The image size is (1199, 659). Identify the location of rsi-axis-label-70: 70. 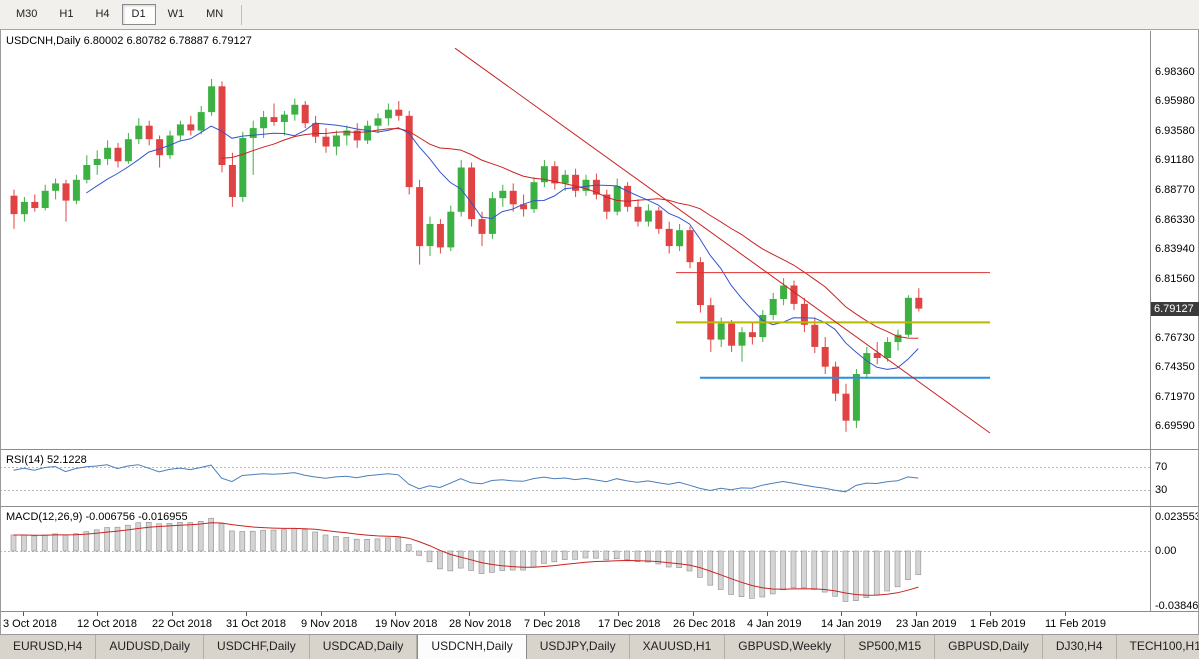
(1161, 467).